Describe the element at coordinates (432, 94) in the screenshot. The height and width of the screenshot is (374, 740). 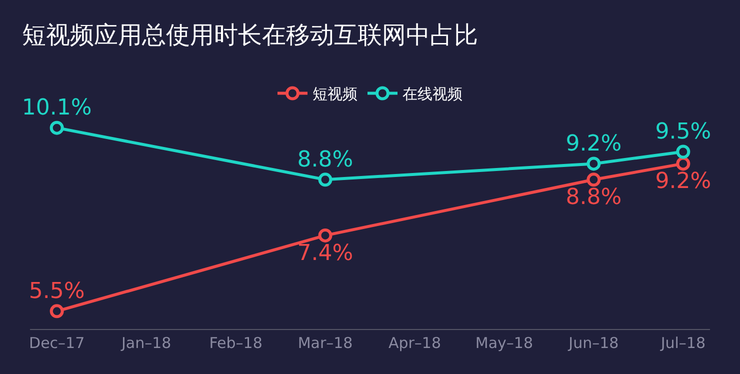
I see `legend-label: 在线视频` at that location.